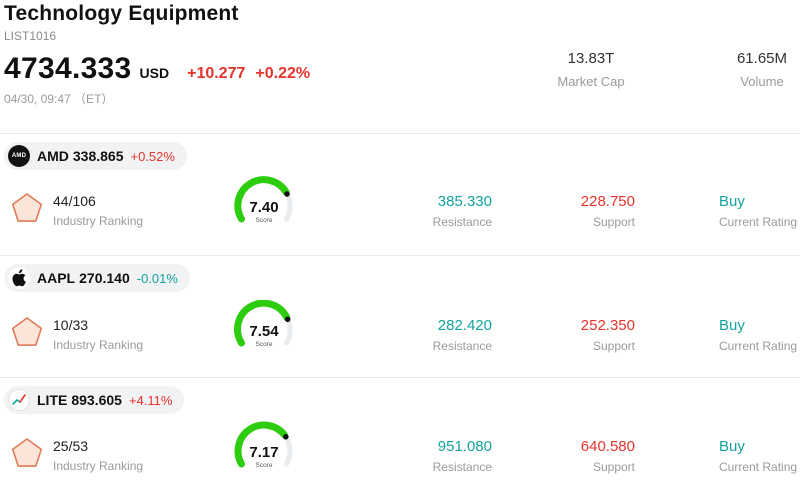 Image resolution: width=800 pixels, height=499 pixels. I want to click on support-block: 252.350 Support, so click(563, 335).